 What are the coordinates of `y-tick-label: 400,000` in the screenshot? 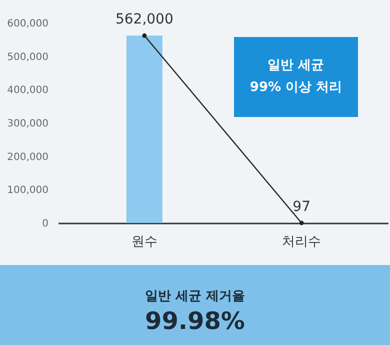 It's located at (27, 90).